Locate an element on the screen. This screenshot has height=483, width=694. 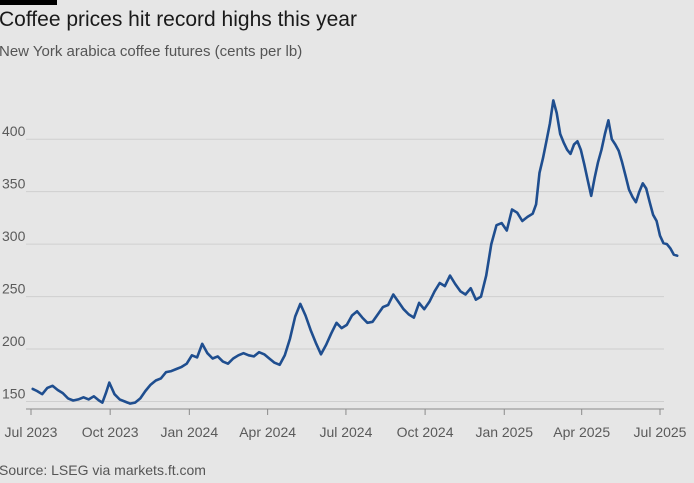
y-tick-label: 200 is located at coordinates (14, 341).